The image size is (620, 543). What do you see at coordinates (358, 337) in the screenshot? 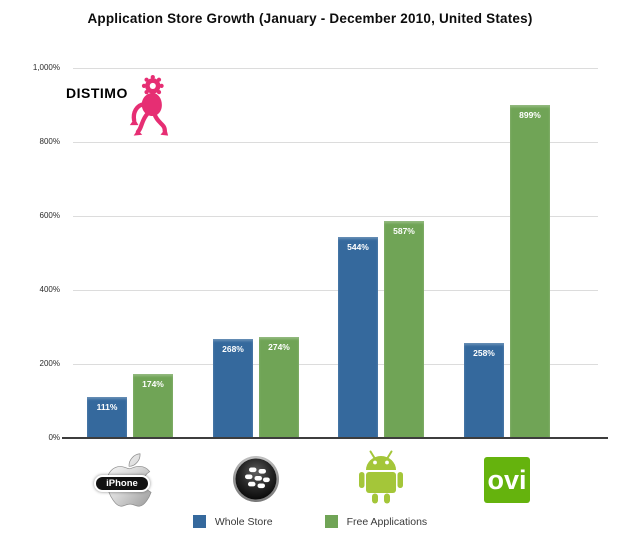
I see `bar-whole-store-android: 544%` at bounding box center [358, 337].